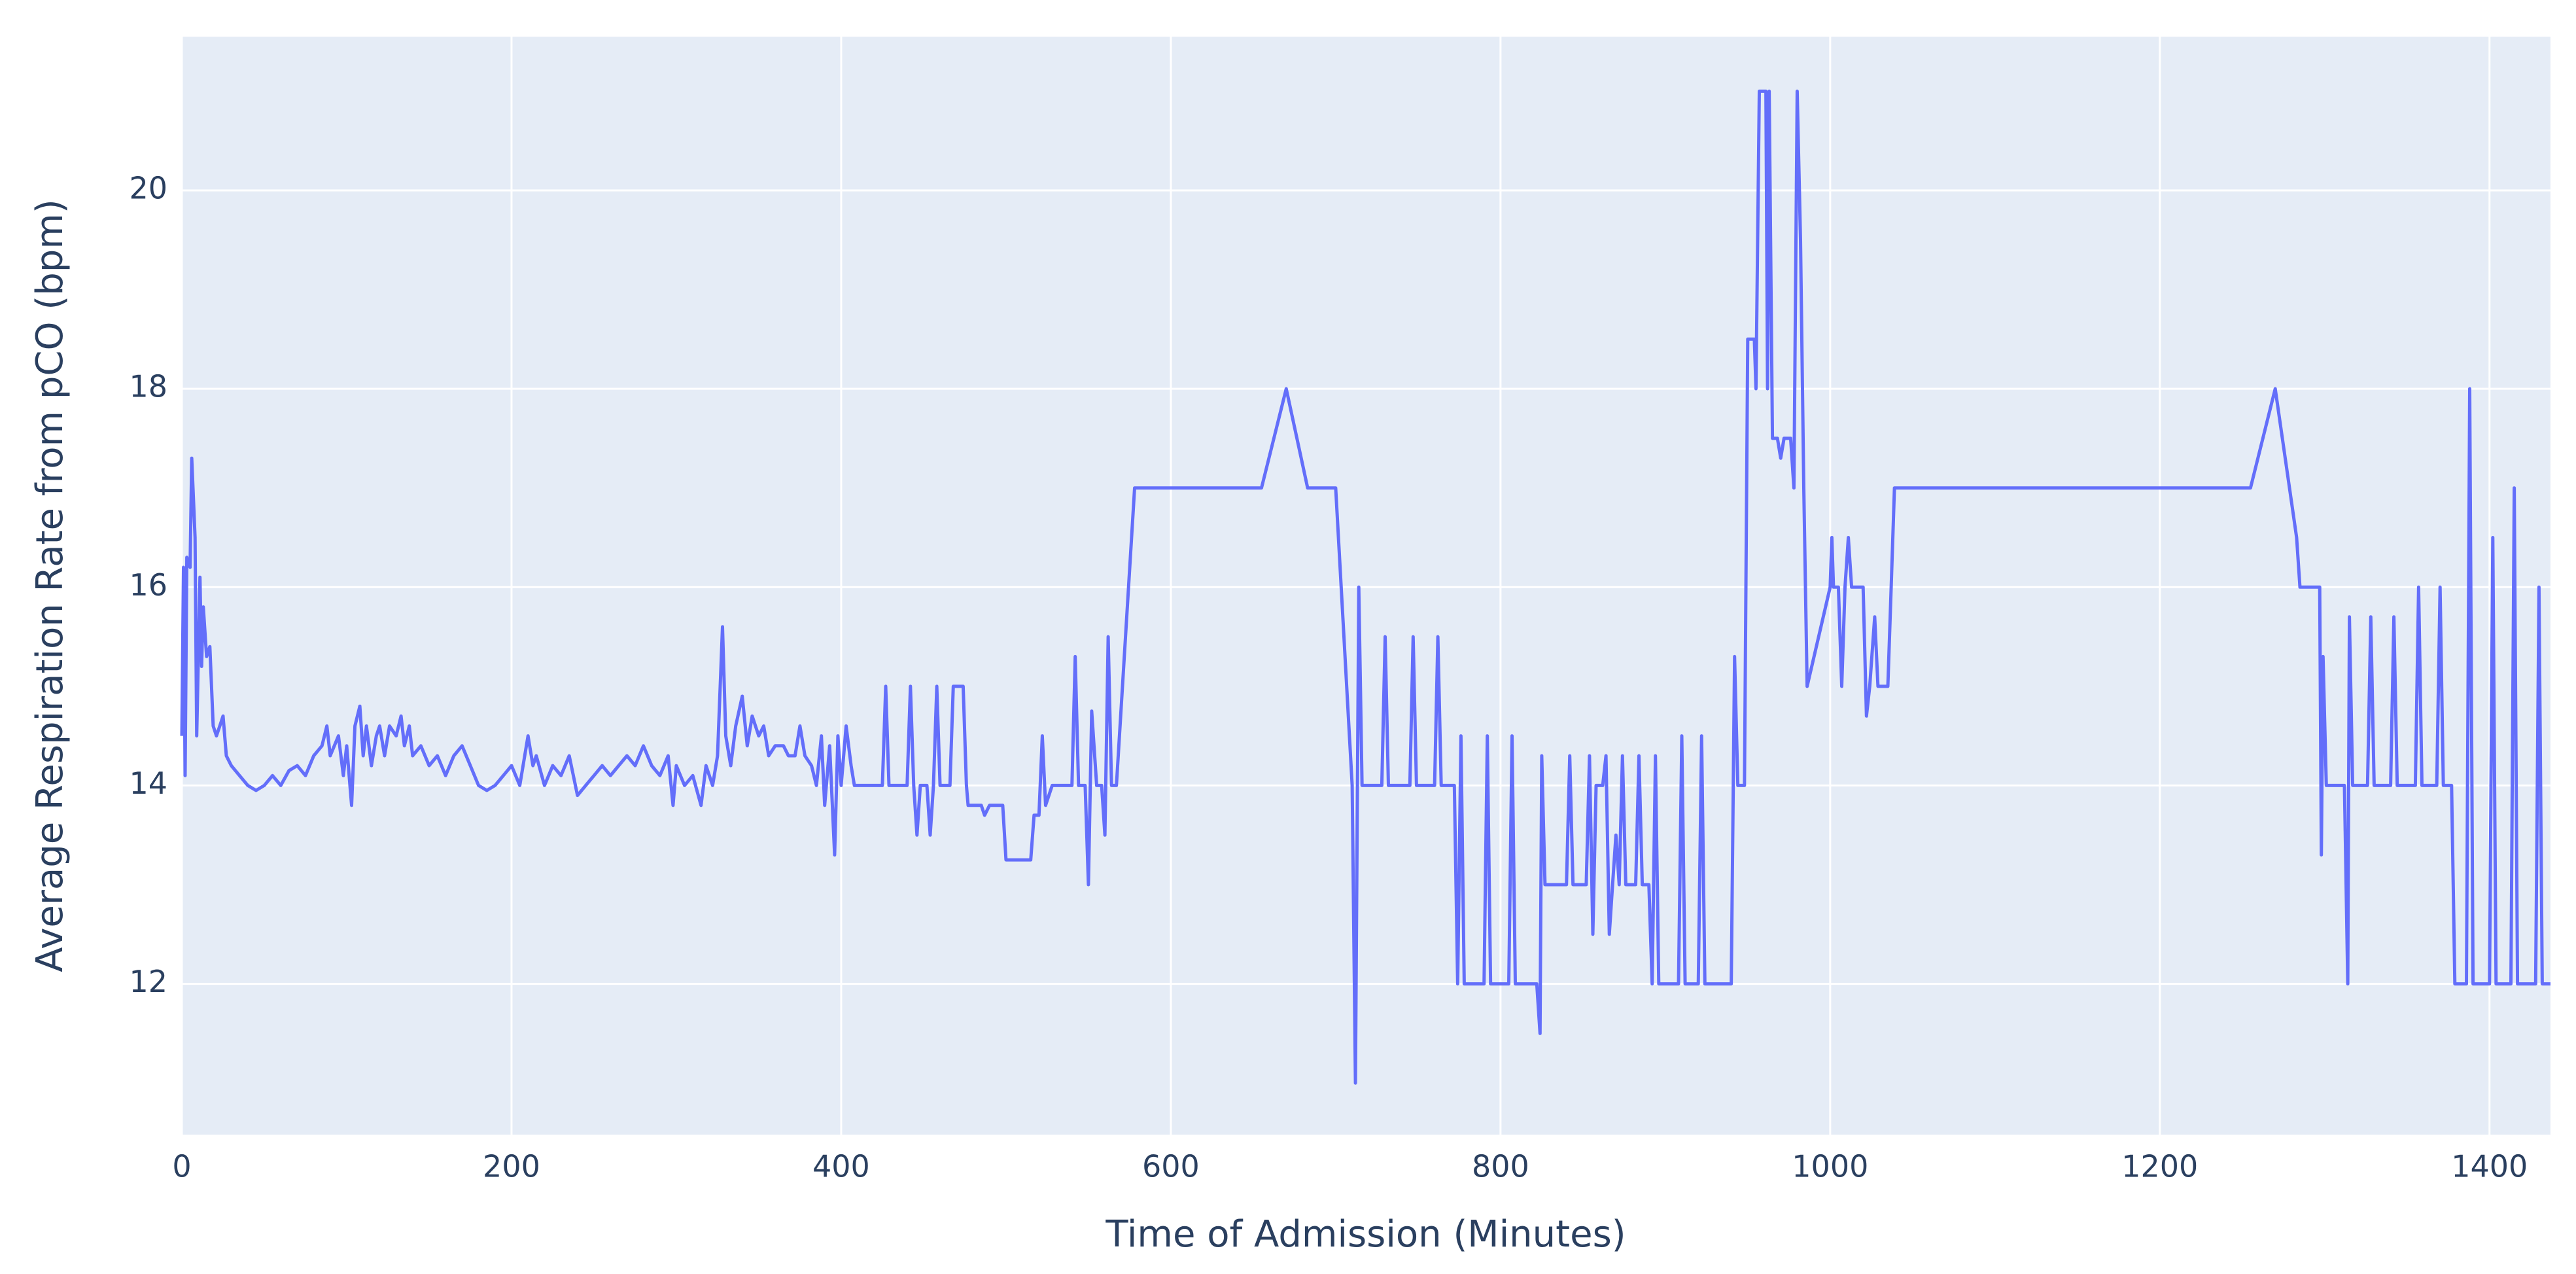 This screenshot has height=1274, width=2576. What do you see at coordinates (1501, 1166) in the screenshot?
I see `x-tick-label: 800` at bounding box center [1501, 1166].